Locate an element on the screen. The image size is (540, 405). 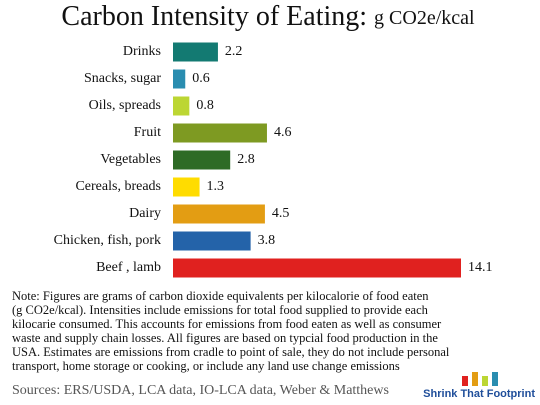
category-label: Vegetables is located at coordinates (130, 159).